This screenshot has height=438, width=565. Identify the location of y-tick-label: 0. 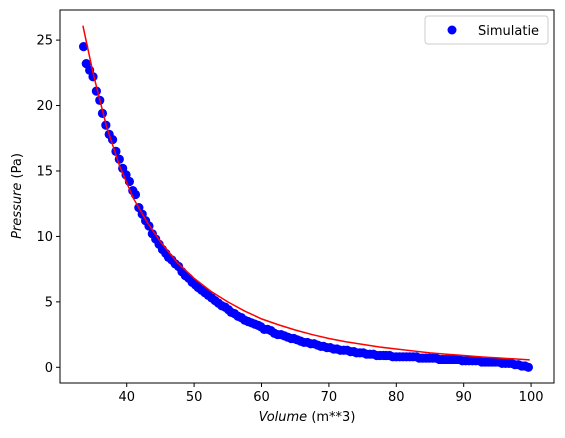
(49, 368).